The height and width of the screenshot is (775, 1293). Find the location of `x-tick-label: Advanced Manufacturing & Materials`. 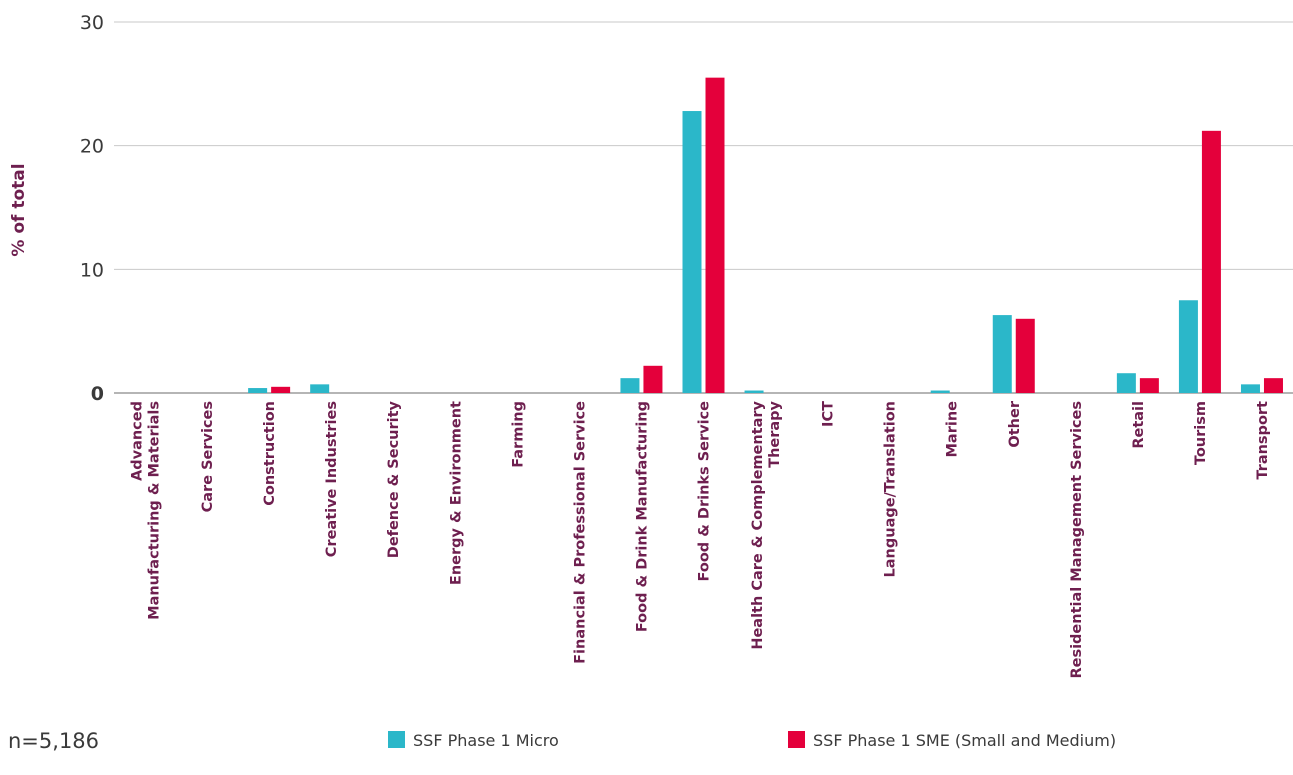

x-tick-label: Advanced Manufacturing & Materials is located at coordinates (146, 510).